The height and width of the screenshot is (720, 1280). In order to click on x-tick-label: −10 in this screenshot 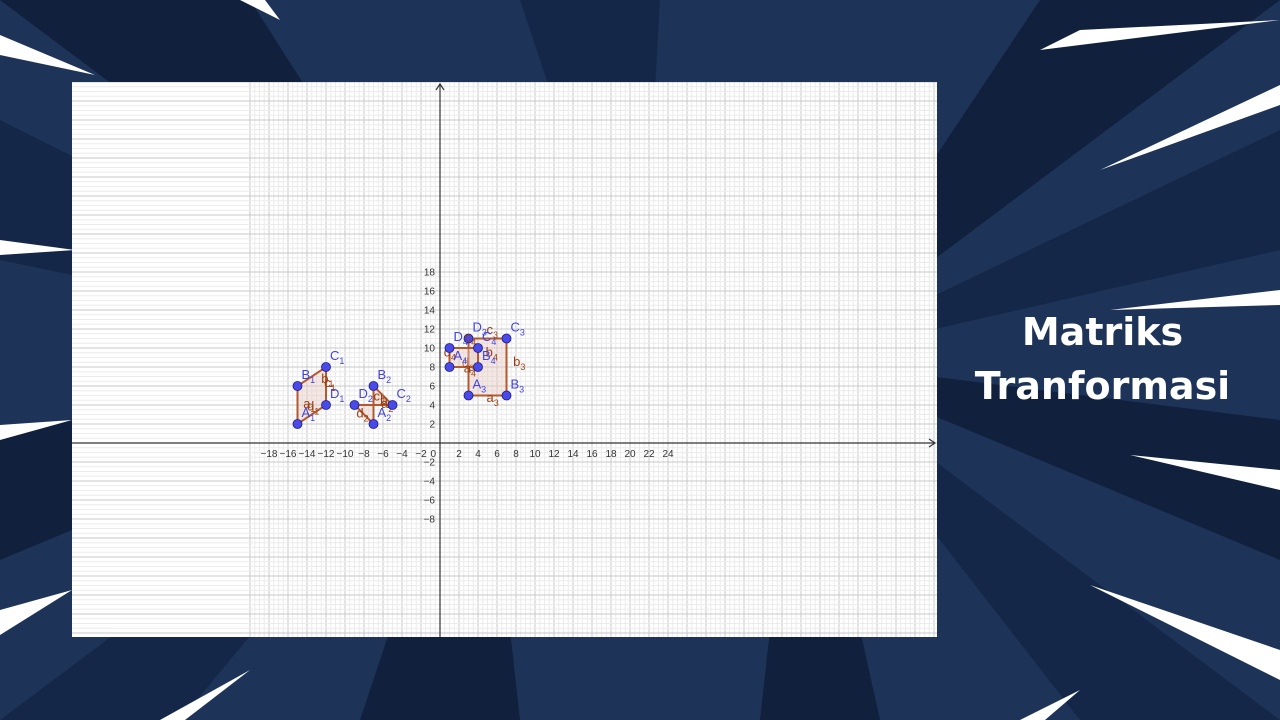, I will do `click(345, 454)`.